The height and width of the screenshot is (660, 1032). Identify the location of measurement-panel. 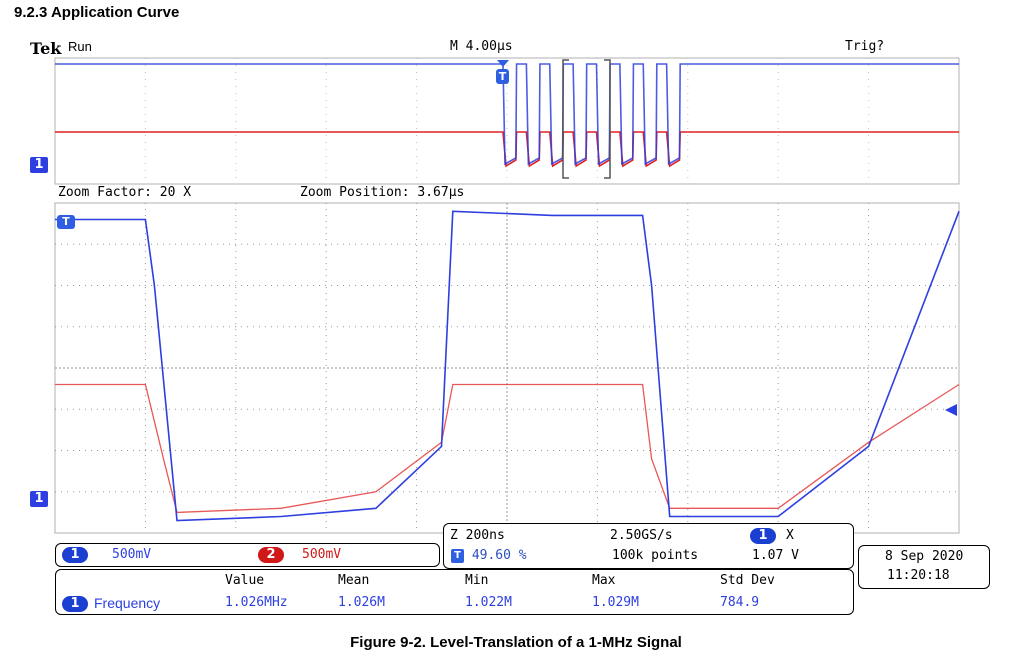
(454, 592).